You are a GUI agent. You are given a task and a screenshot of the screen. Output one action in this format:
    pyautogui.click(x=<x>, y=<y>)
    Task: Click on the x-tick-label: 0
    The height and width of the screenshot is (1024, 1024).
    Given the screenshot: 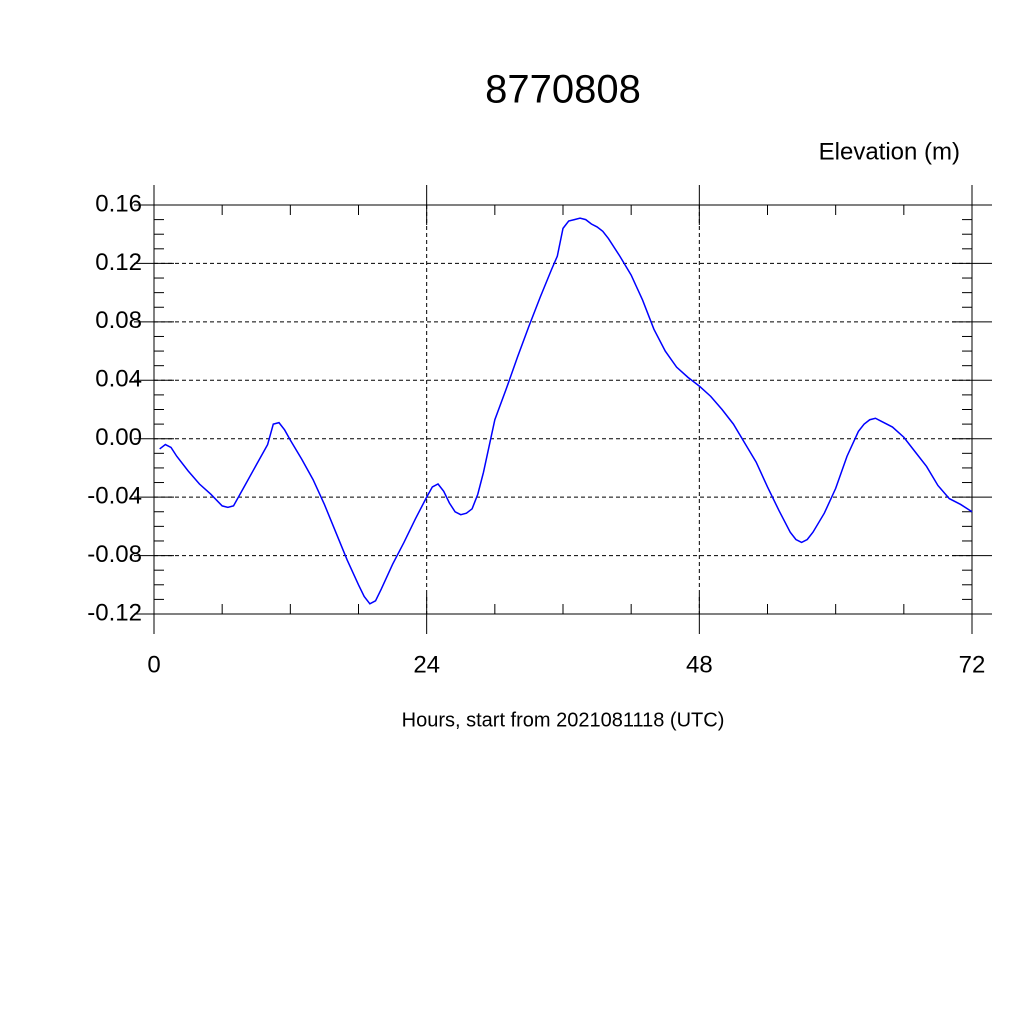 What is the action you would take?
    pyautogui.click(x=153, y=664)
    